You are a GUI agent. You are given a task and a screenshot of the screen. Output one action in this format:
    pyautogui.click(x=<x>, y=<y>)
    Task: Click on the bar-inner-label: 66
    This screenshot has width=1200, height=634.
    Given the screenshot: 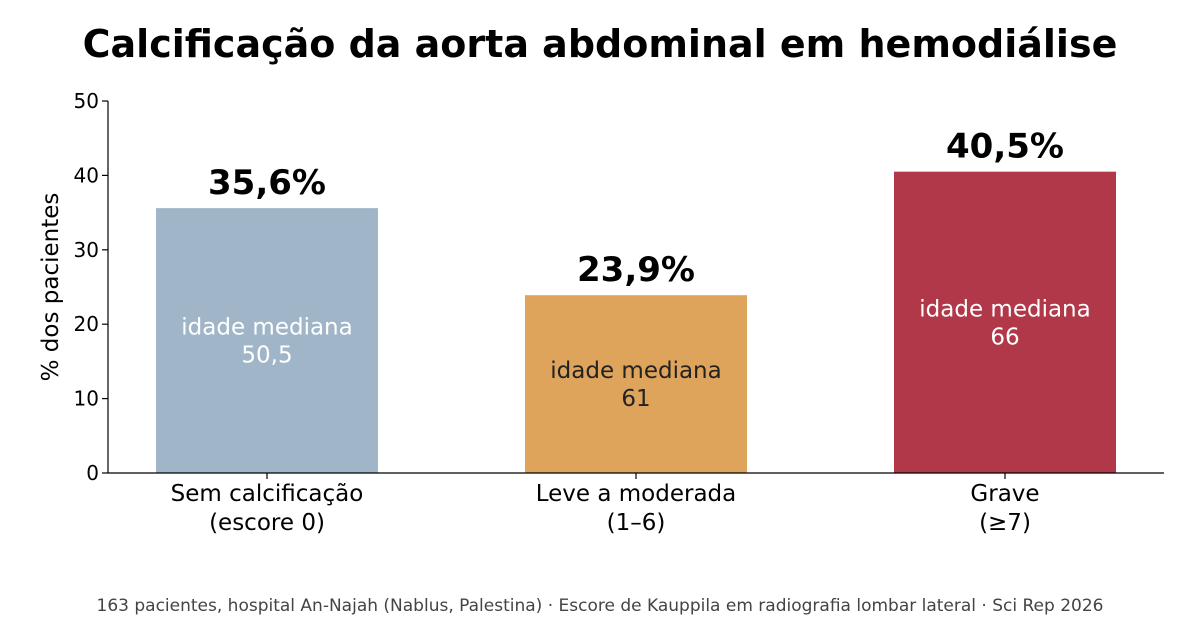 What is the action you would take?
    pyautogui.click(x=1004, y=337)
    